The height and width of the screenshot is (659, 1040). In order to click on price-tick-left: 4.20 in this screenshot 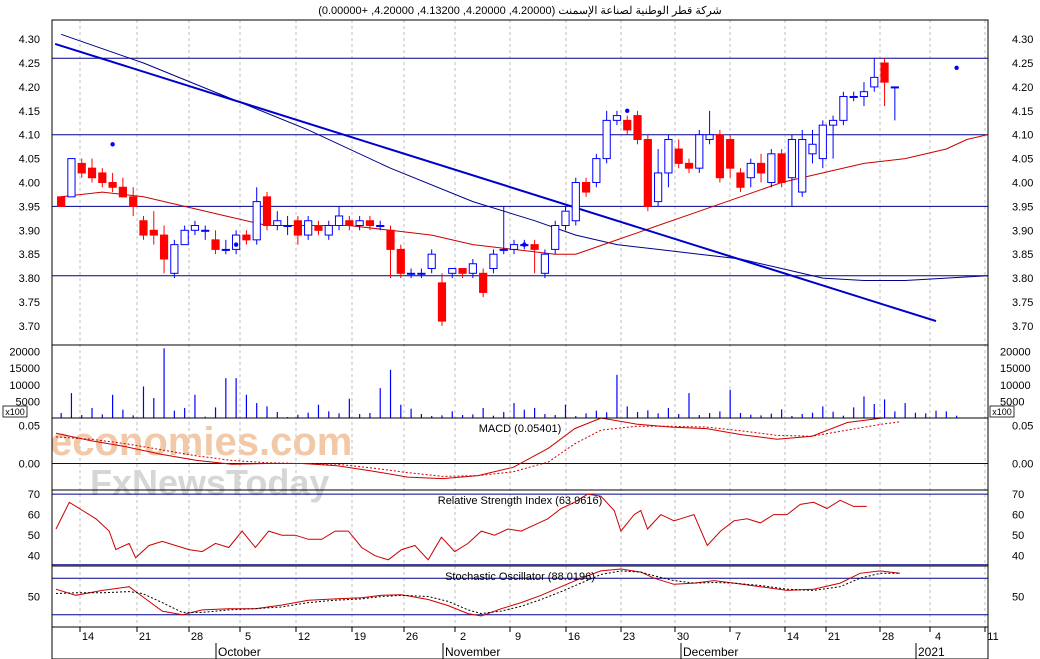, I will do `click(29, 88)`.